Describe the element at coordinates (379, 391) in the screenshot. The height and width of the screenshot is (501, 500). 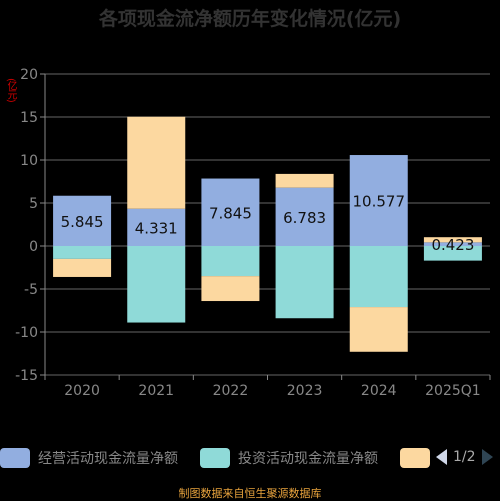
I see `x-tick-label-2024: 2024` at that location.